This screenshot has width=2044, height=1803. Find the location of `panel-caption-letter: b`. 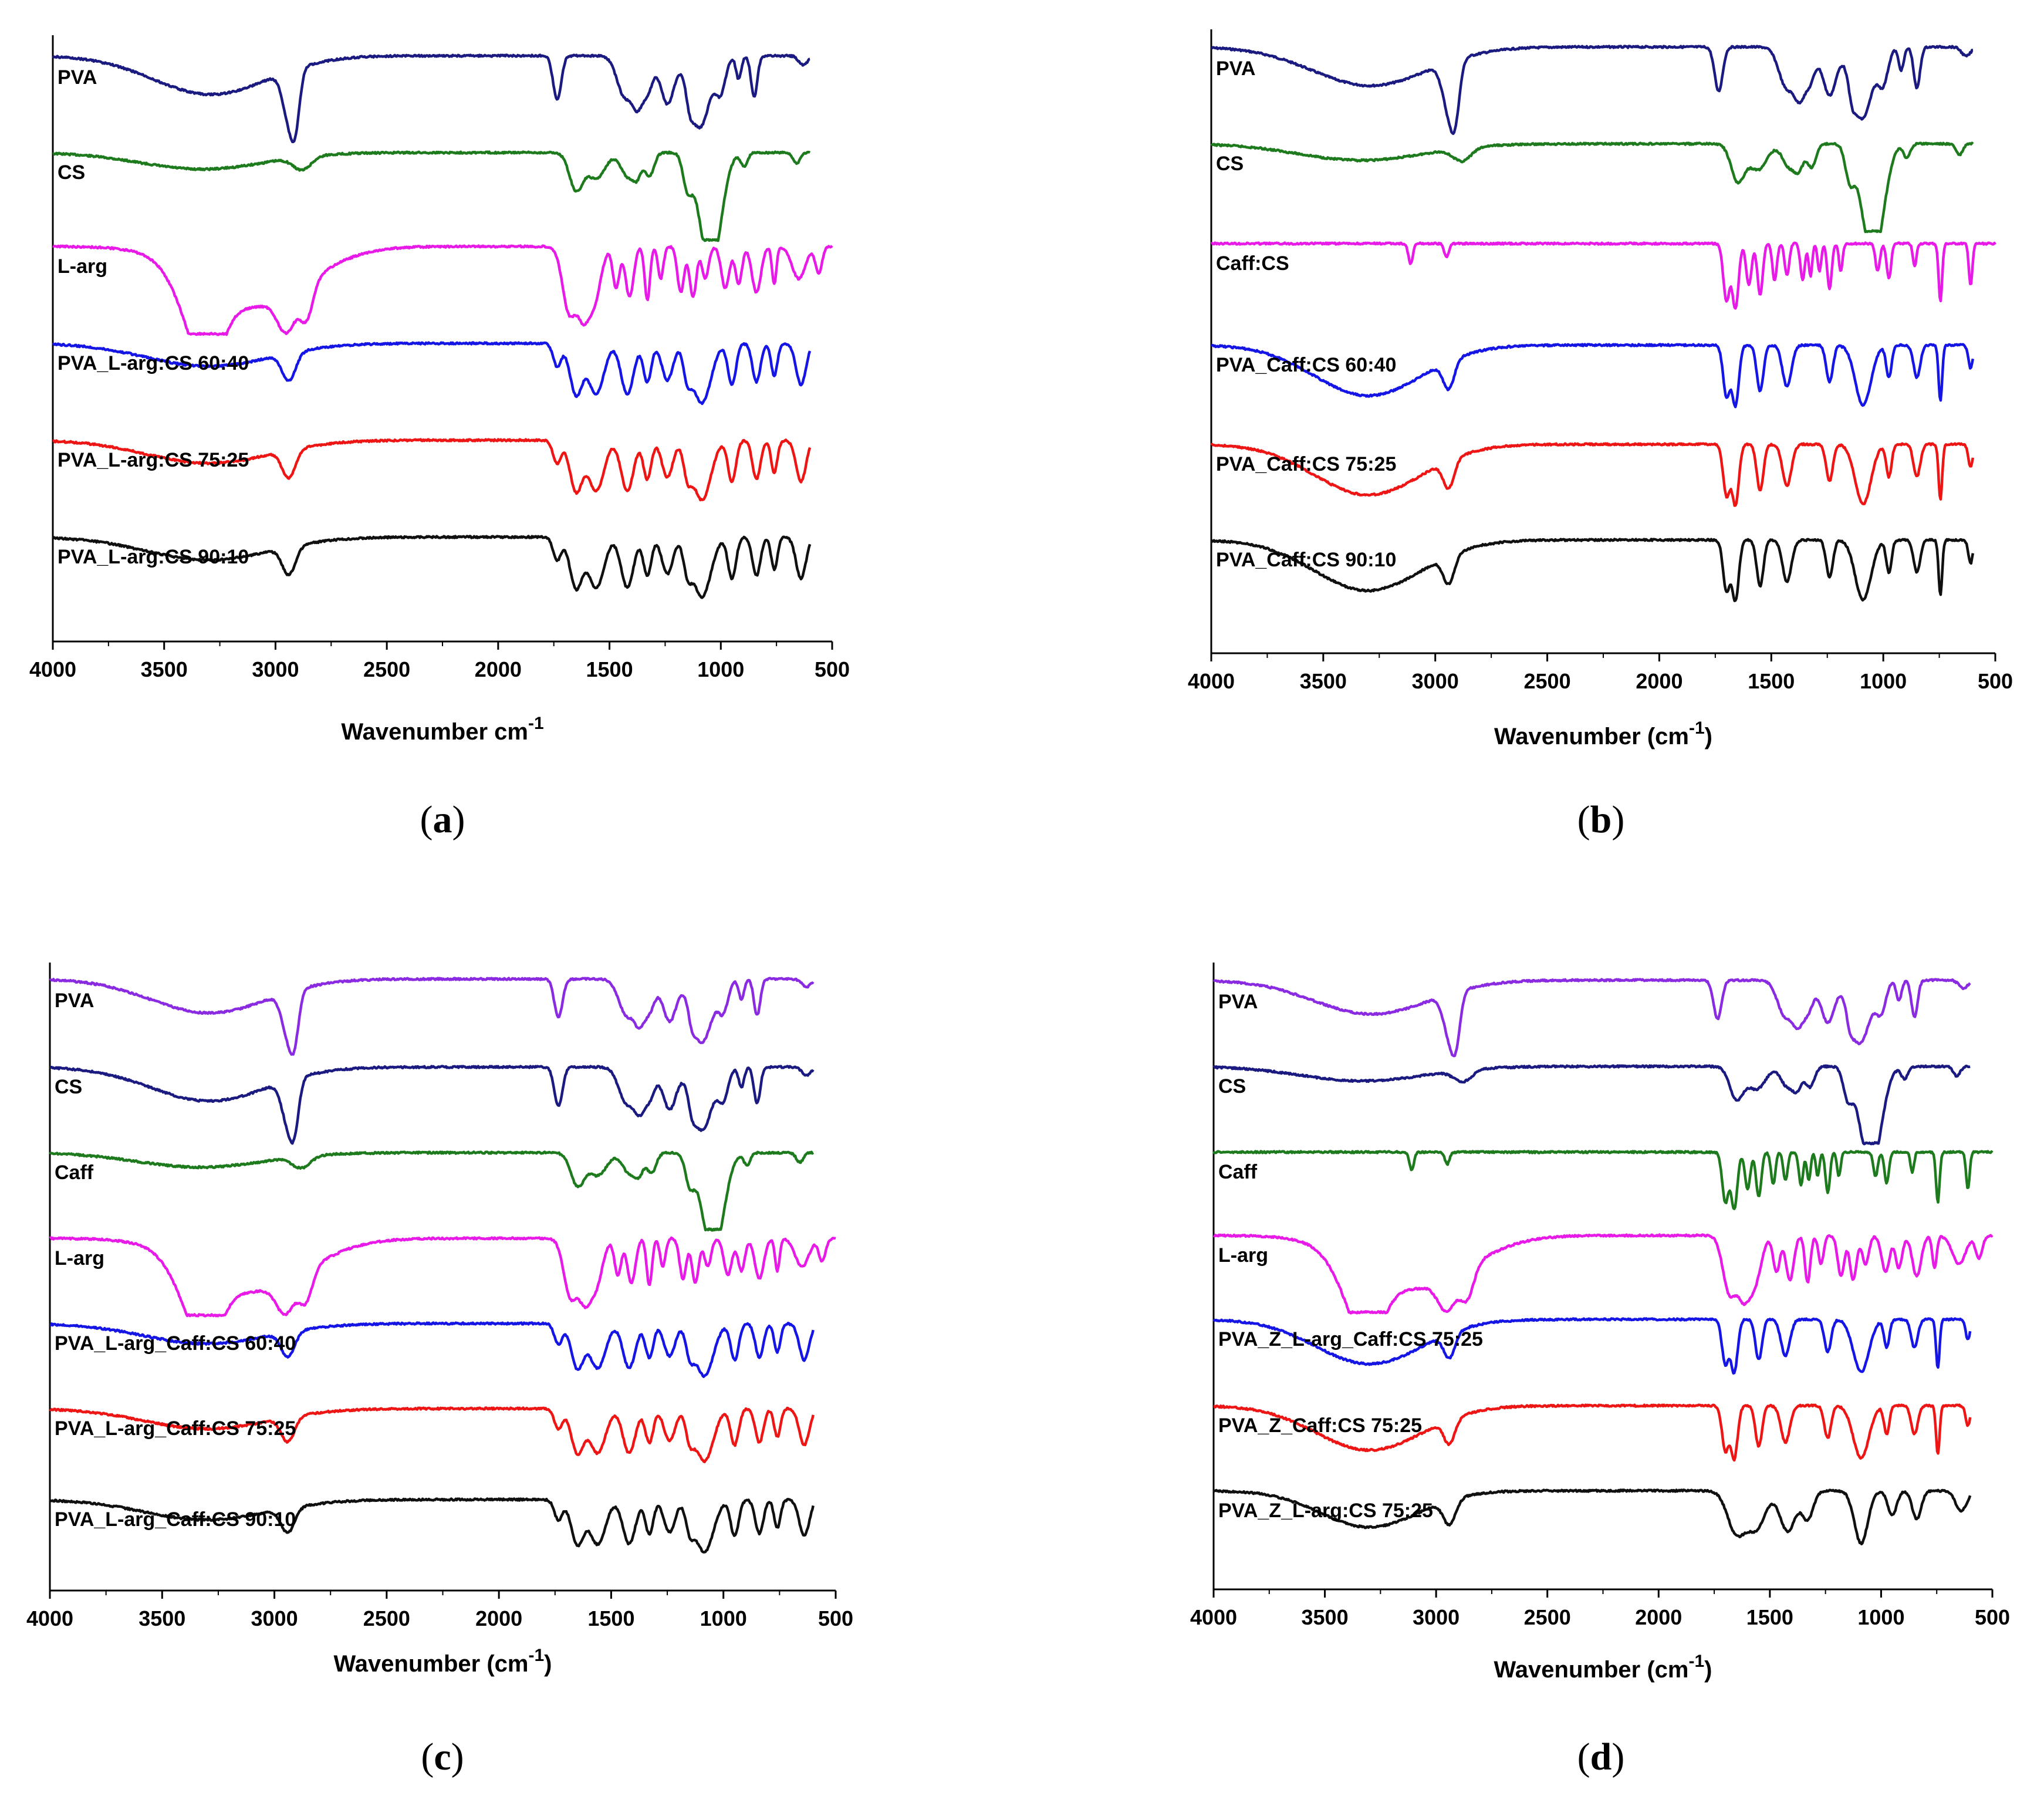

panel-caption-letter: b is located at coordinates (1601, 820).